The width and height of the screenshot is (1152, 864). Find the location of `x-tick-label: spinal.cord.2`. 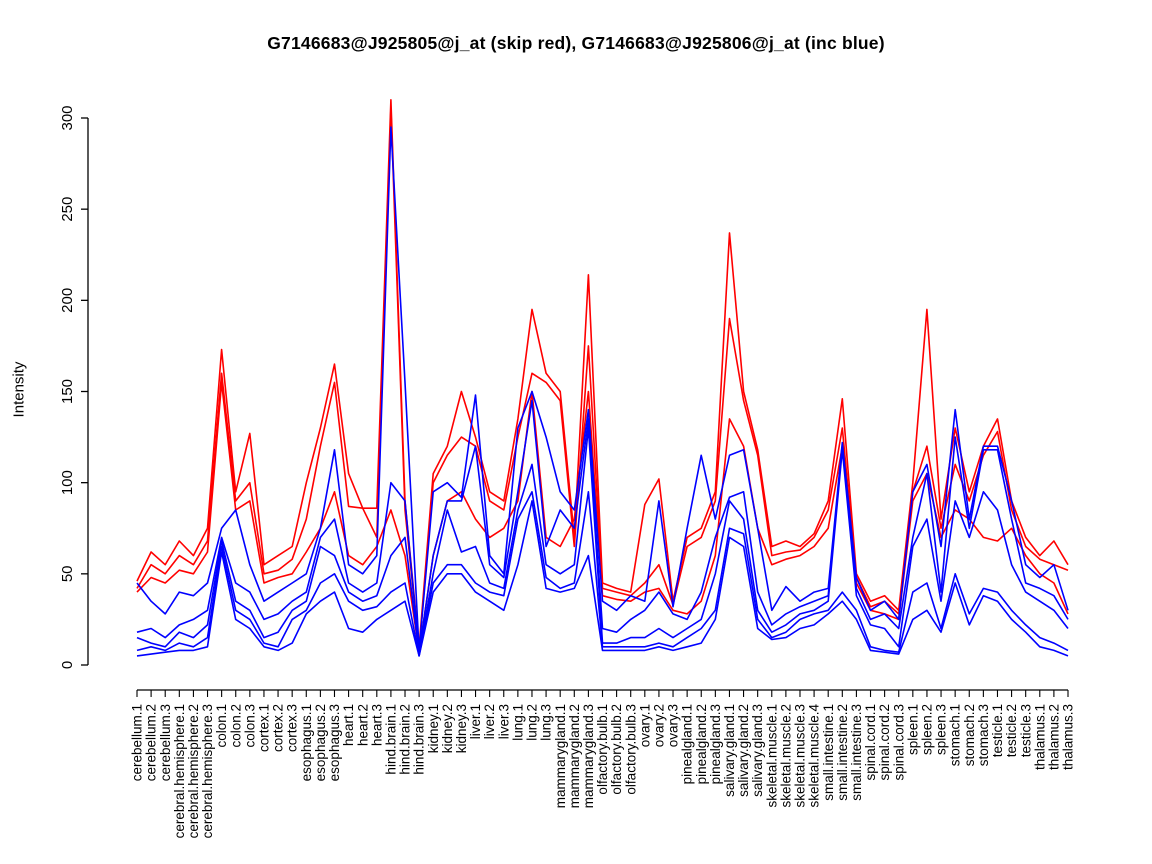

x-tick-label: spinal.cord.2 is located at coordinates (884, 742).